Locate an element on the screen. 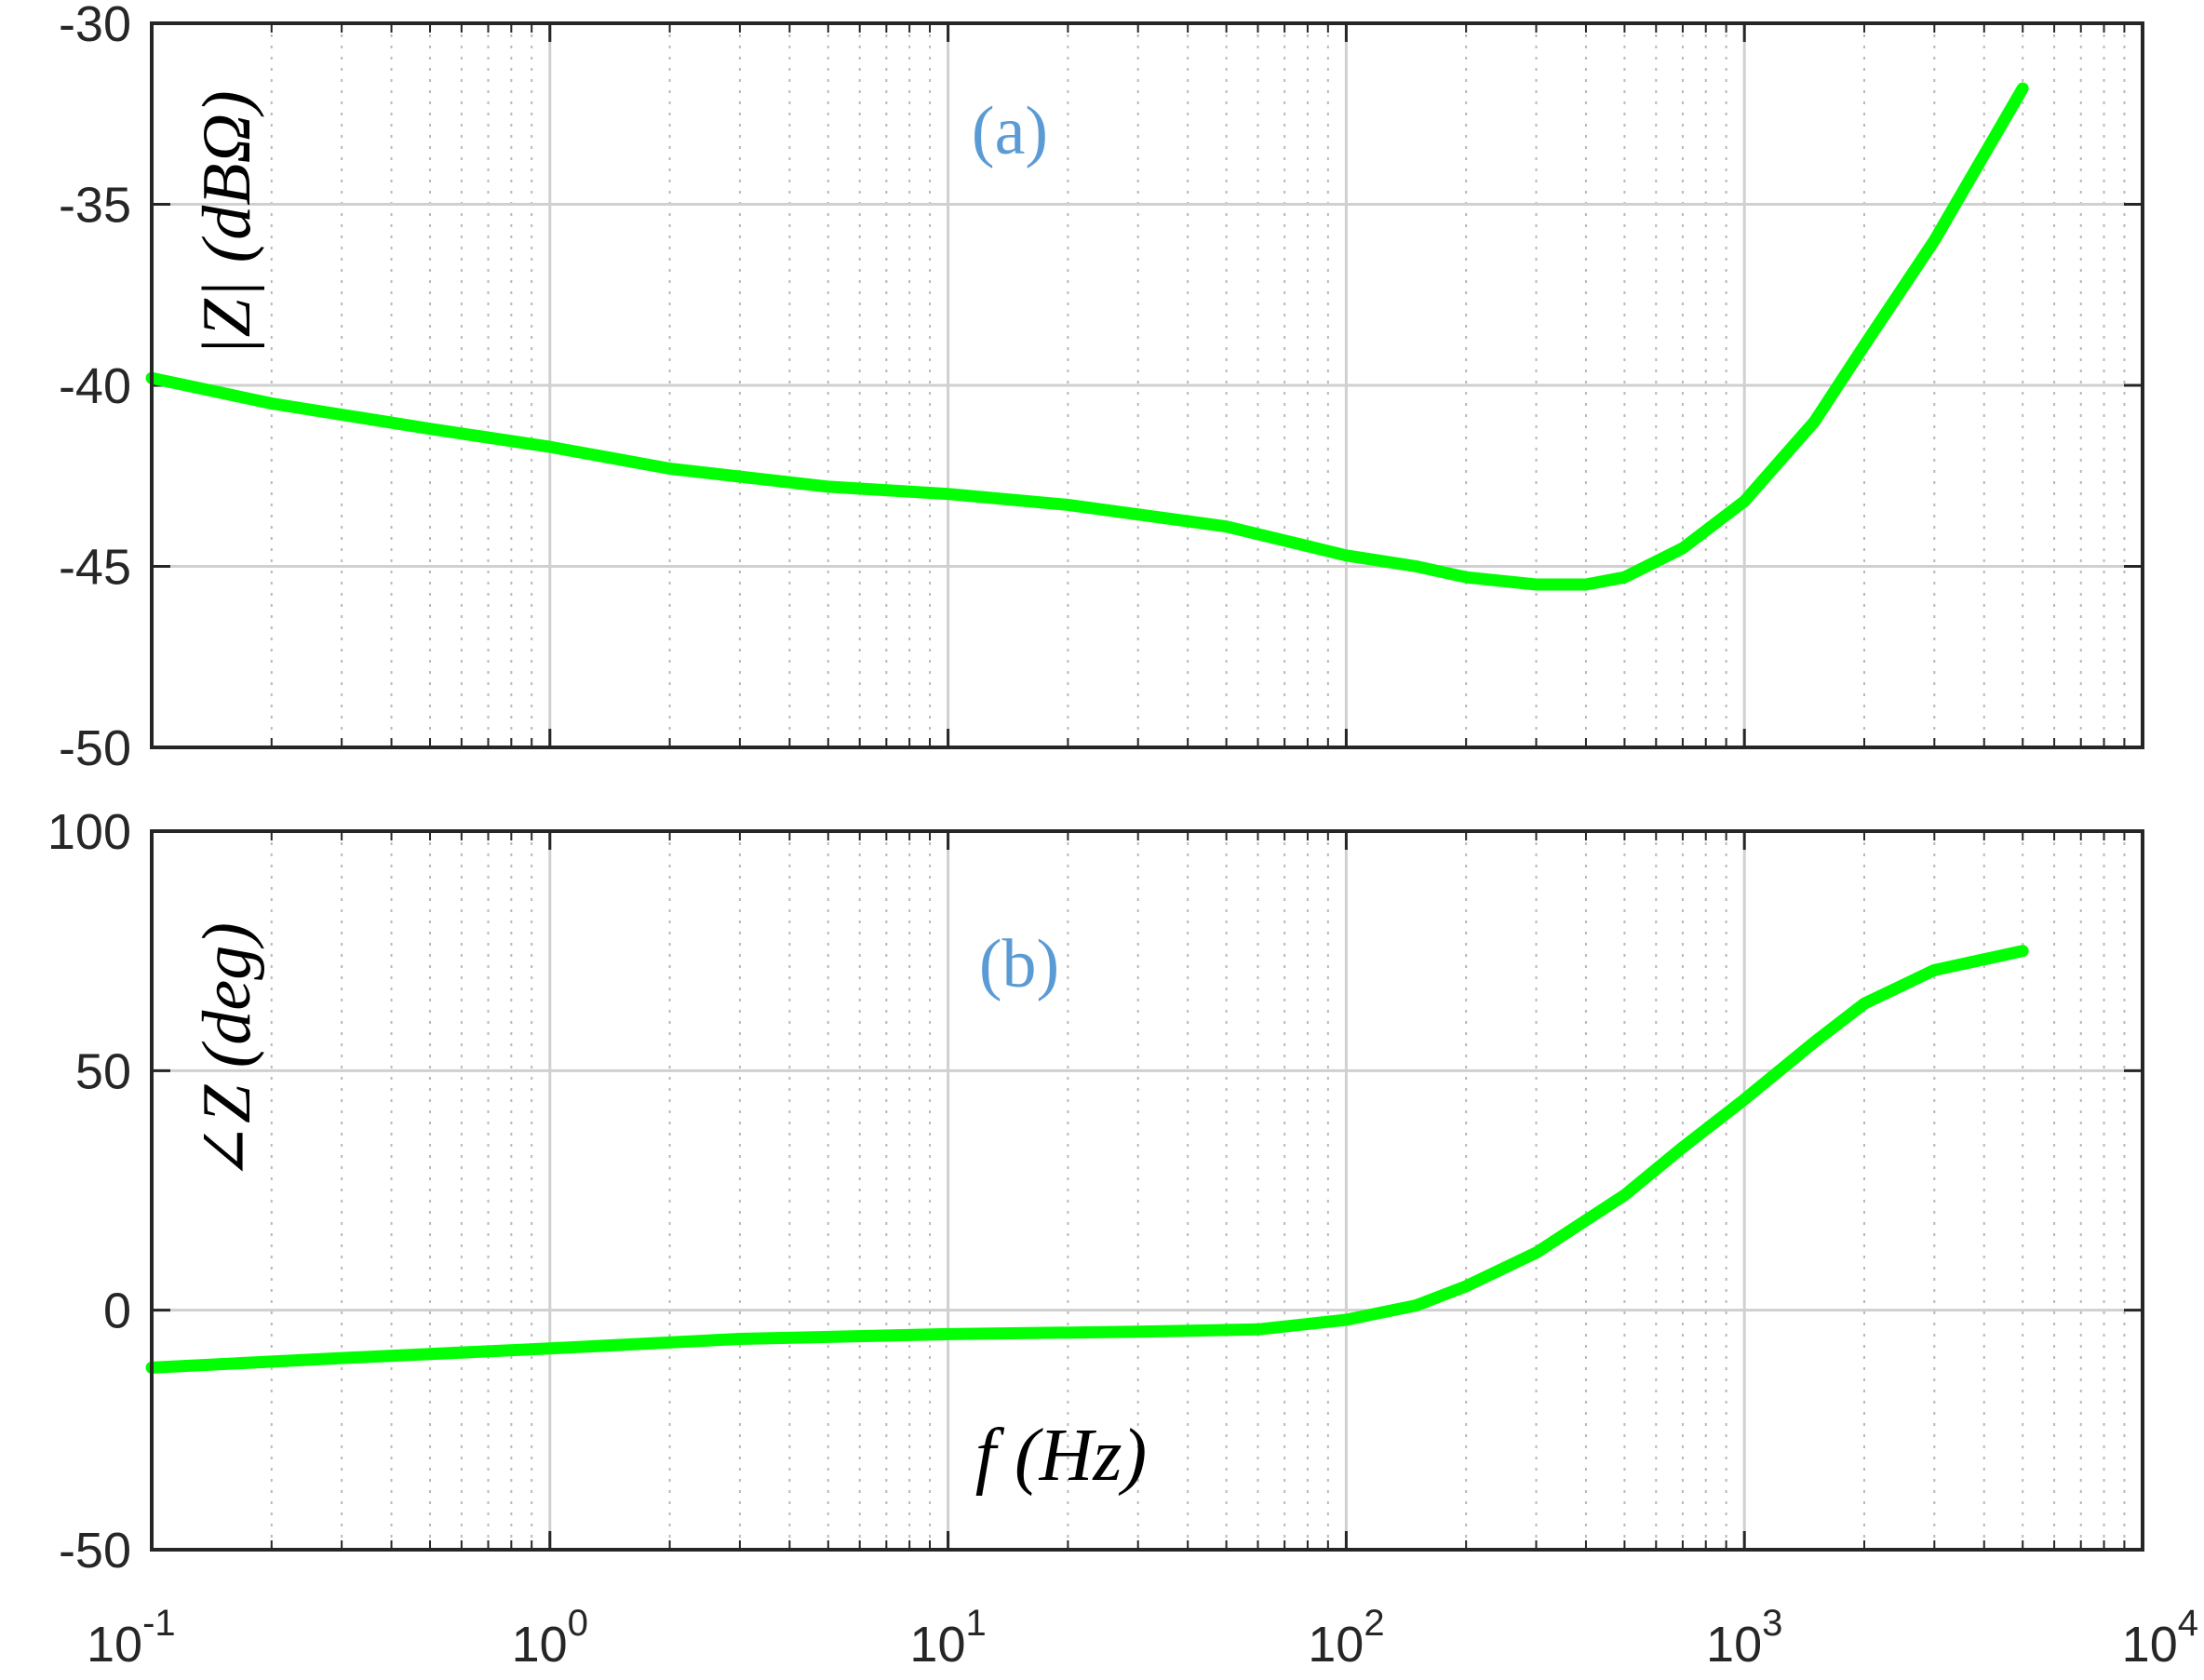 The image size is (2204, 1680). x-tick-label: 10¹ is located at coordinates (947, 1638).